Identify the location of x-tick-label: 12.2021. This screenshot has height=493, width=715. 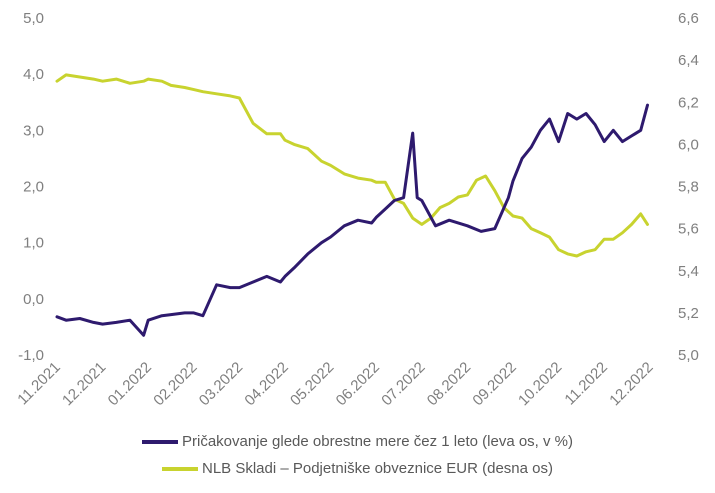
(84, 384).